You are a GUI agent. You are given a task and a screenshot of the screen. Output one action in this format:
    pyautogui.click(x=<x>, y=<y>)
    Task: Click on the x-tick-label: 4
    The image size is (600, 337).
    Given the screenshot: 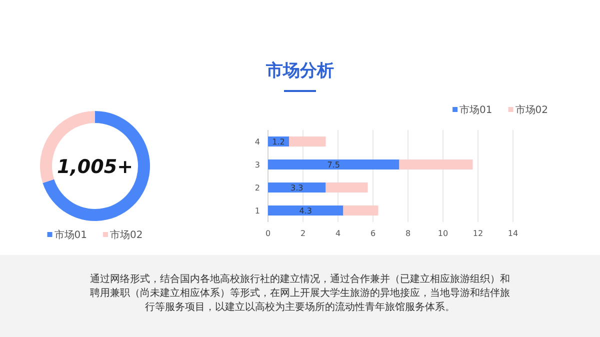 What is the action you would take?
    pyautogui.click(x=338, y=233)
    